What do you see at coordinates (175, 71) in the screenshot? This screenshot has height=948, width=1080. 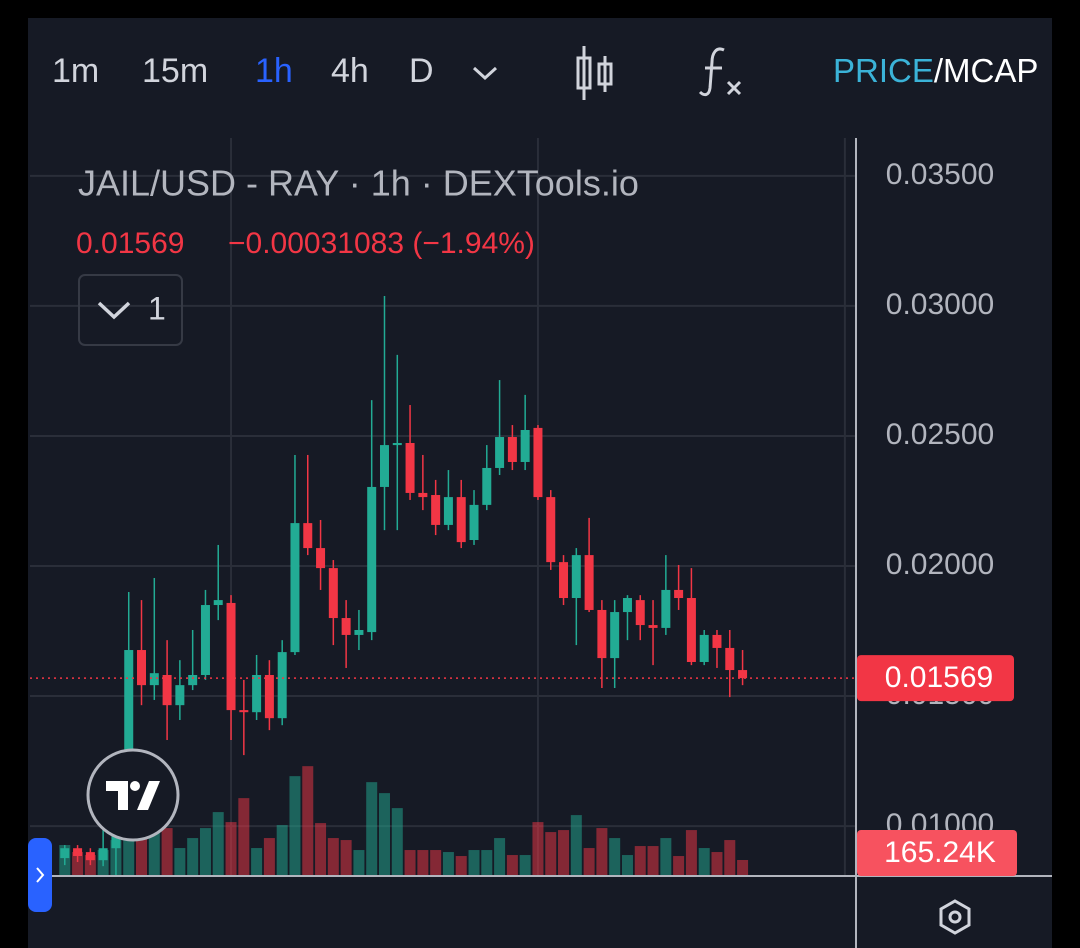 I see `interval-button: 15m` at bounding box center [175, 71].